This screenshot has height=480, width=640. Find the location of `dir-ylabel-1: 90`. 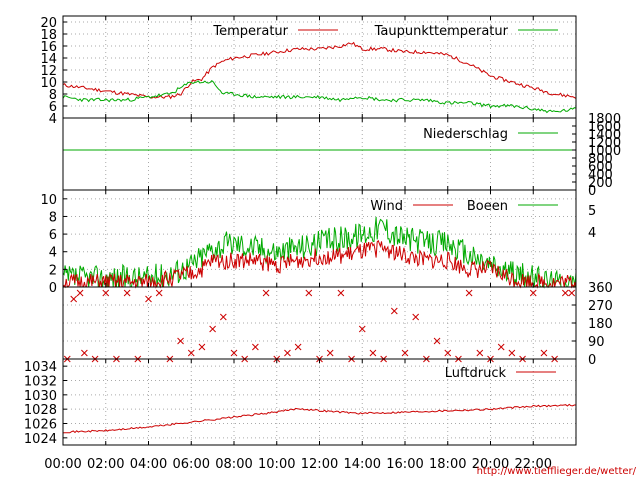

dir-ylabel-1: 90 is located at coordinates (596, 342).